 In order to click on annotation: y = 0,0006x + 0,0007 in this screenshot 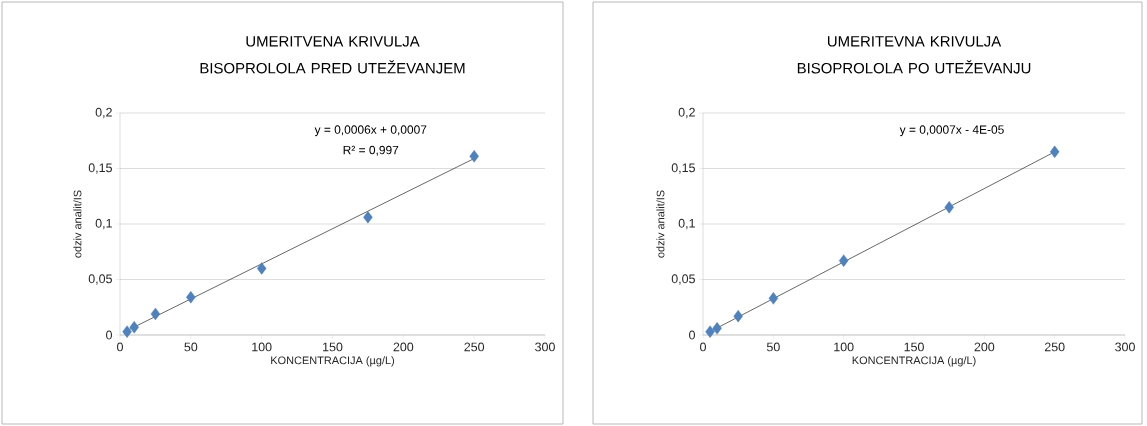, I will do `click(370, 131)`.